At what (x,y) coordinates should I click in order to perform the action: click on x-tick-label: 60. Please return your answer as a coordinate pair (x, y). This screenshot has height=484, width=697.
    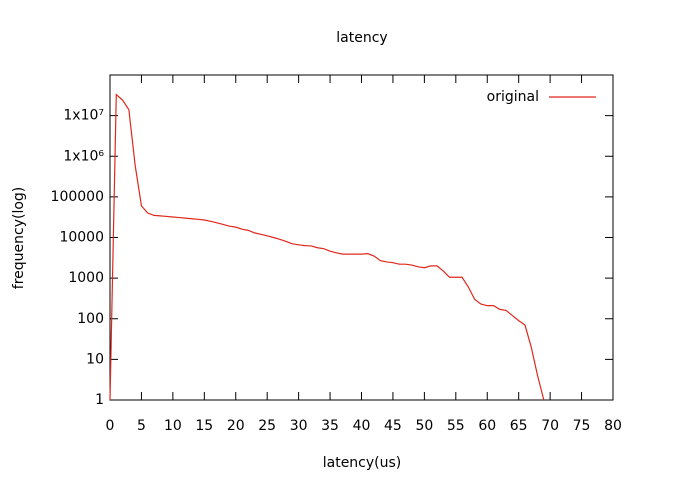
    Looking at the image, I should click on (487, 426).